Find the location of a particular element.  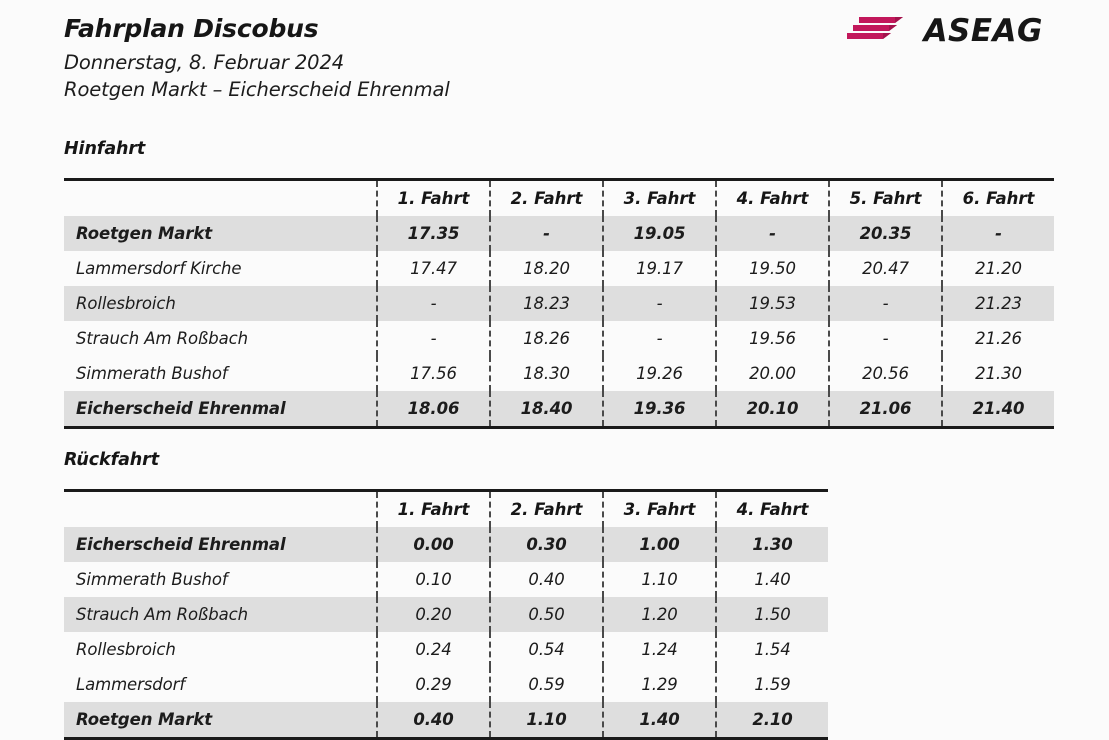

departure-time: 20.47 is located at coordinates (885, 268).